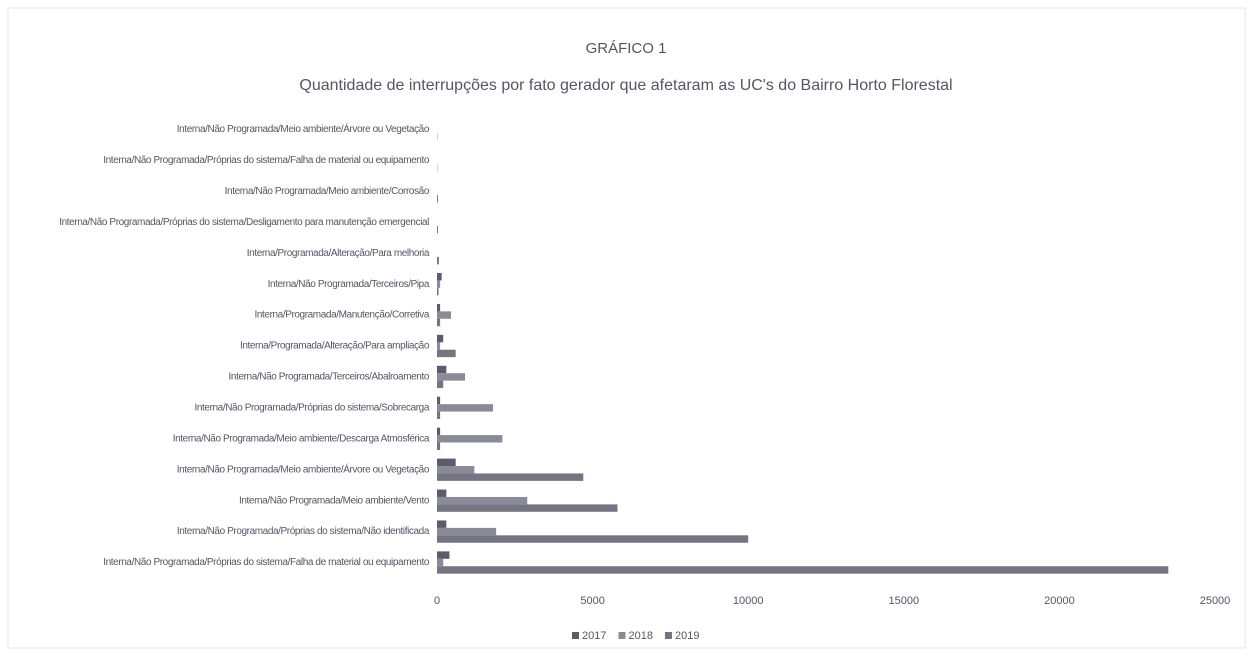 The width and height of the screenshot is (1253, 656). Describe the element at coordinates (748, 601) in the screenshot. I see `x-tick-label: 10000` at that location.